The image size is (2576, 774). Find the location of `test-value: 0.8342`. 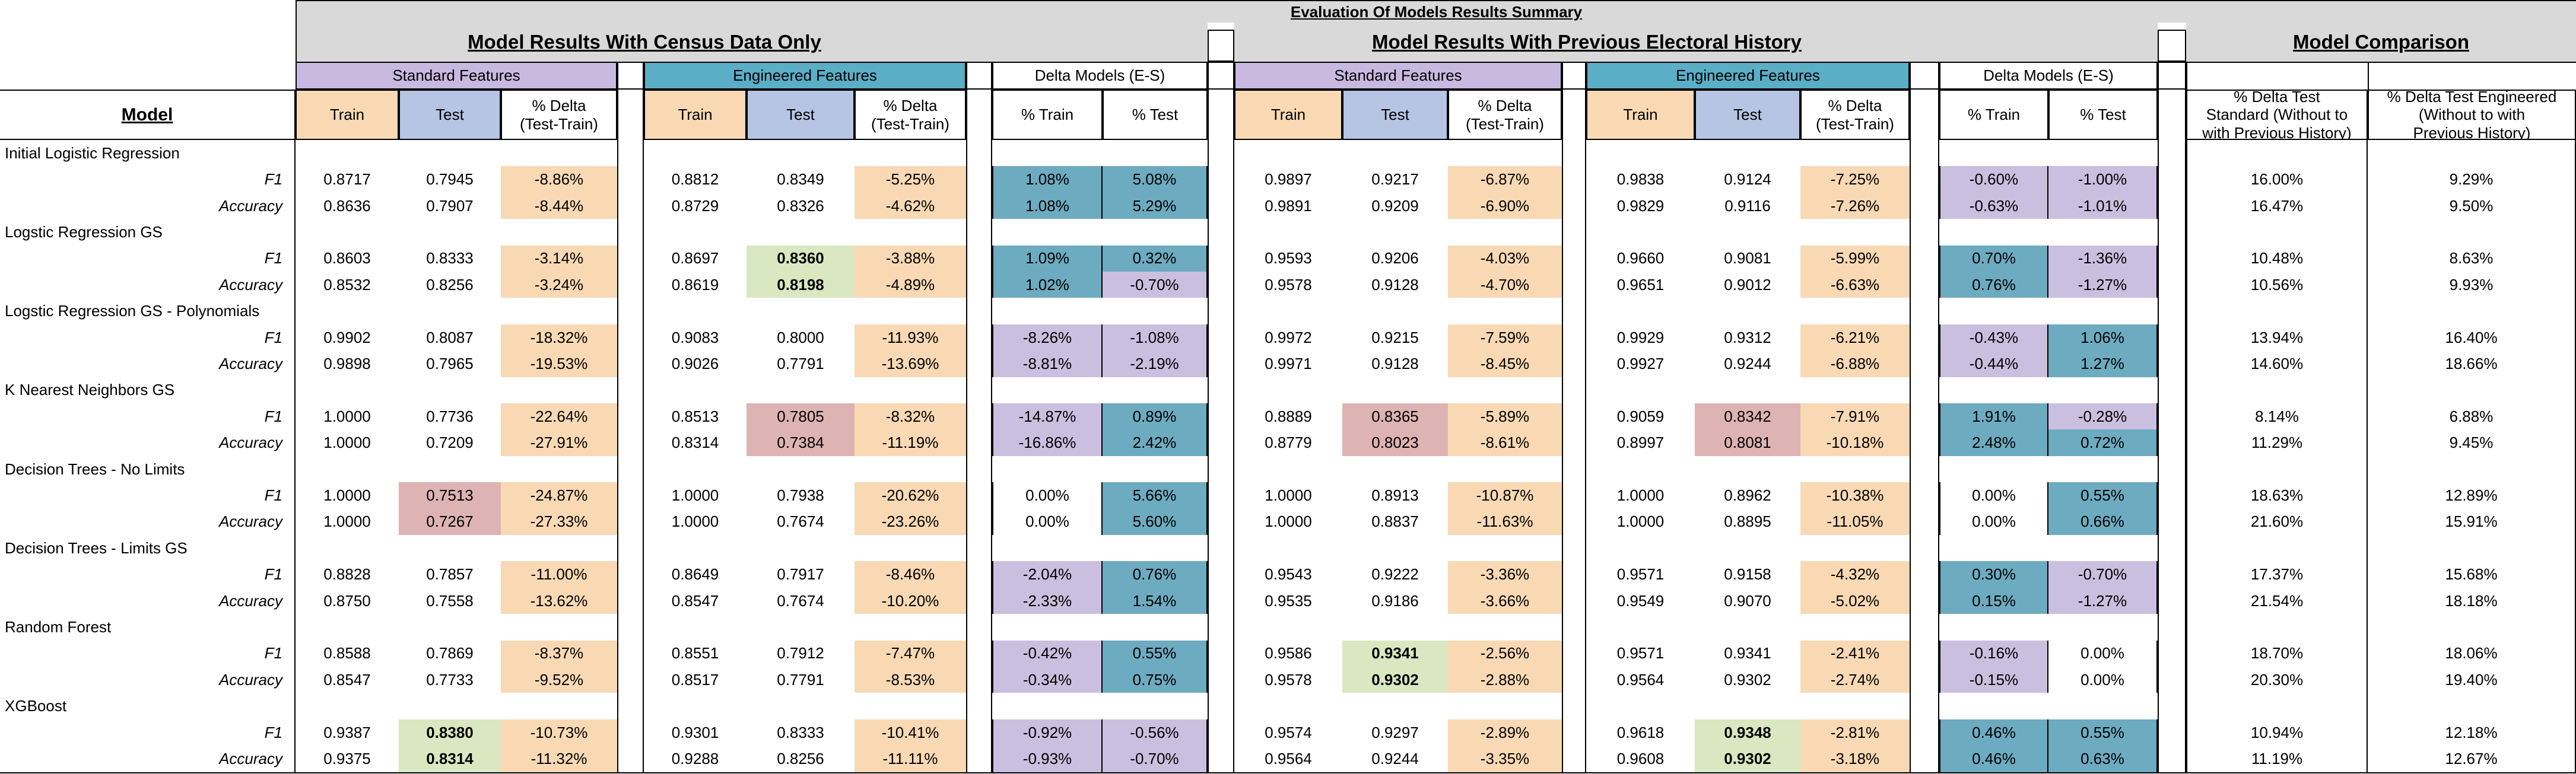

test-value: 0.8342 is located at coordinates (1747, 416).